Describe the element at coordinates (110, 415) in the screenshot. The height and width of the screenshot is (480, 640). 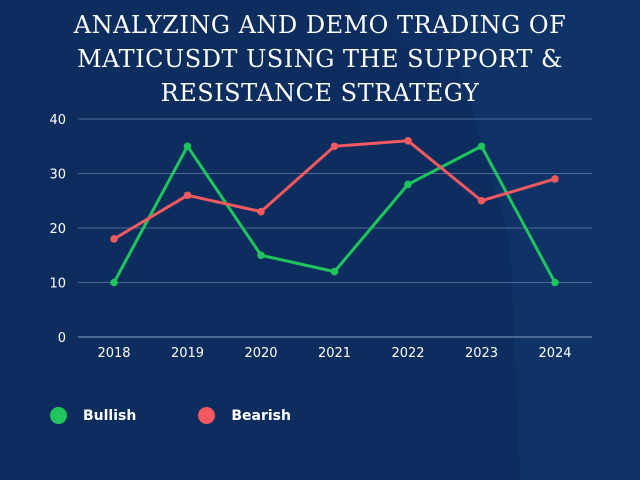
I see `legend-label-bullish: Bullish` at that location.